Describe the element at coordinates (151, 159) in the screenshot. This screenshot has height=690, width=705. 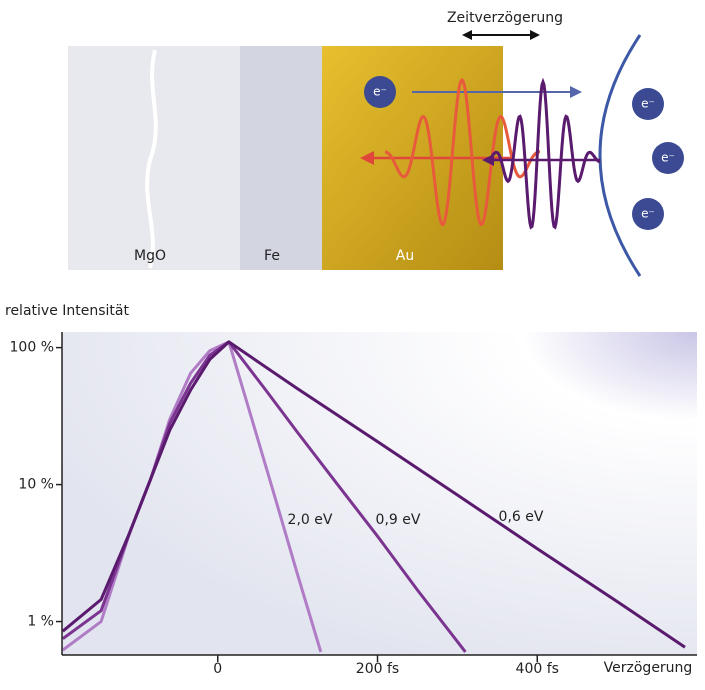
I see `mgo-edge` at that location.